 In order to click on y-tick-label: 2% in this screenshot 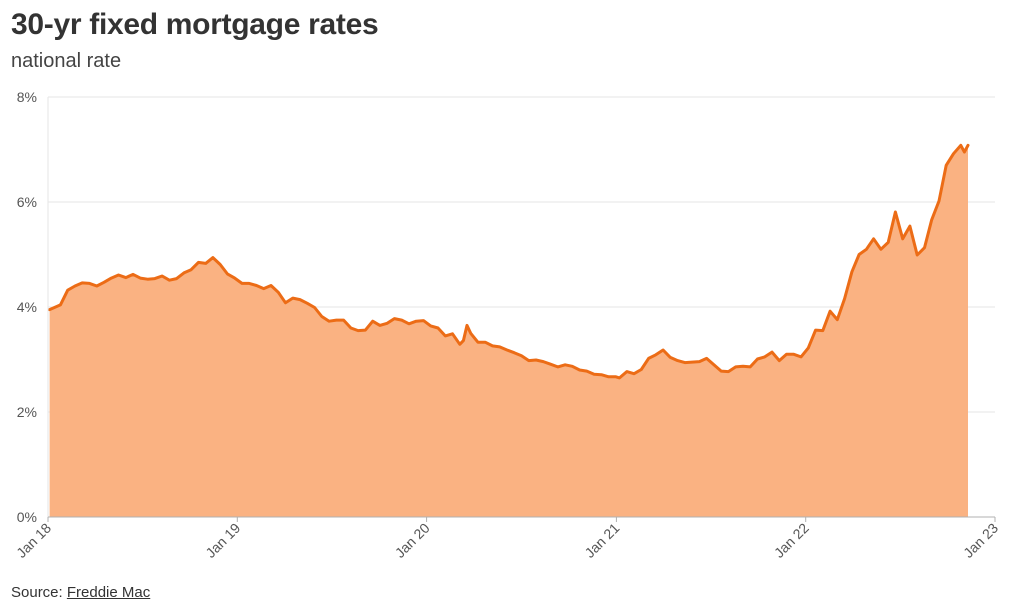, I will do `click(27, 412)`.